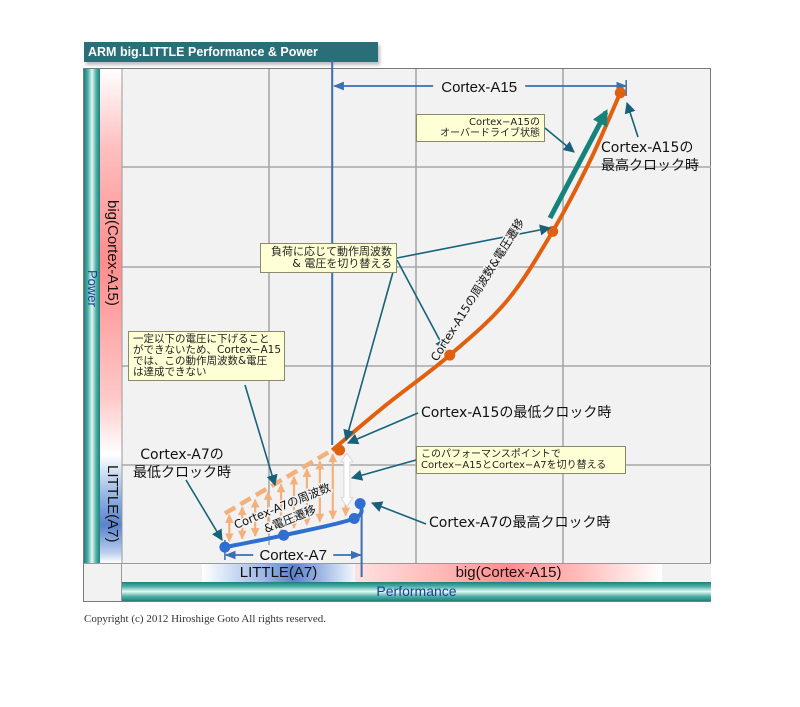 The image size is (800, 707). What do you see at coordinates (294, 526) in the screenshot?
I see `a7-curve` at bounding box center [294, 526].